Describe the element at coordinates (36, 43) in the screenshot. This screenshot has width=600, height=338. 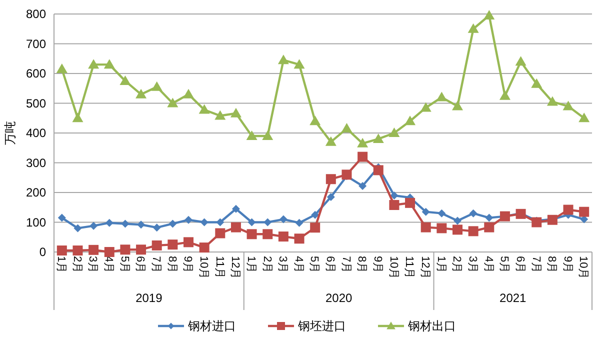
I see `y-tick-label: 700` at that location.